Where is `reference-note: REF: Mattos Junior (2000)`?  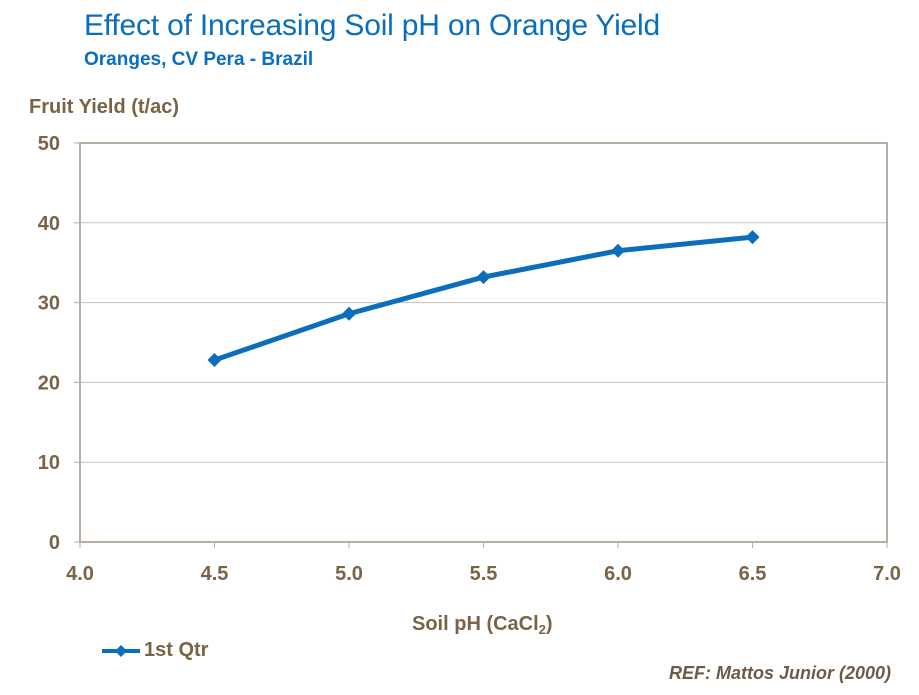
reference-note: REF: Mattos Junior (2000) is located at coordinates (779, 673).